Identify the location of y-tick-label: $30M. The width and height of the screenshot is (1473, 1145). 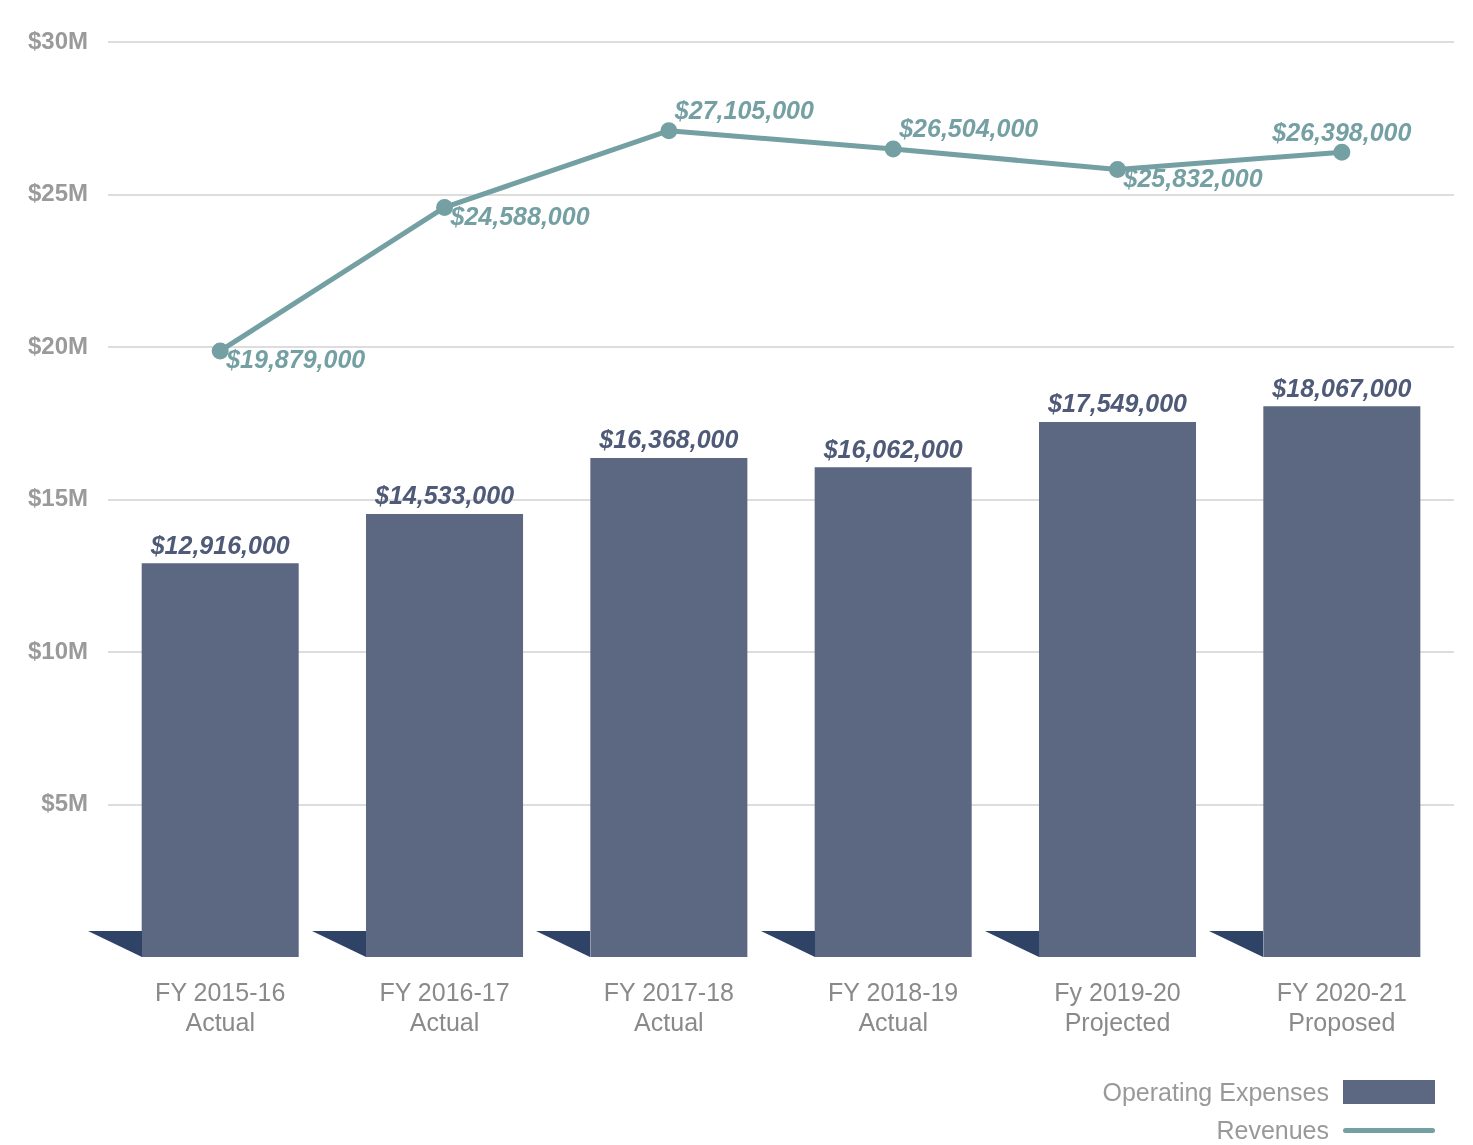
(58, 41).